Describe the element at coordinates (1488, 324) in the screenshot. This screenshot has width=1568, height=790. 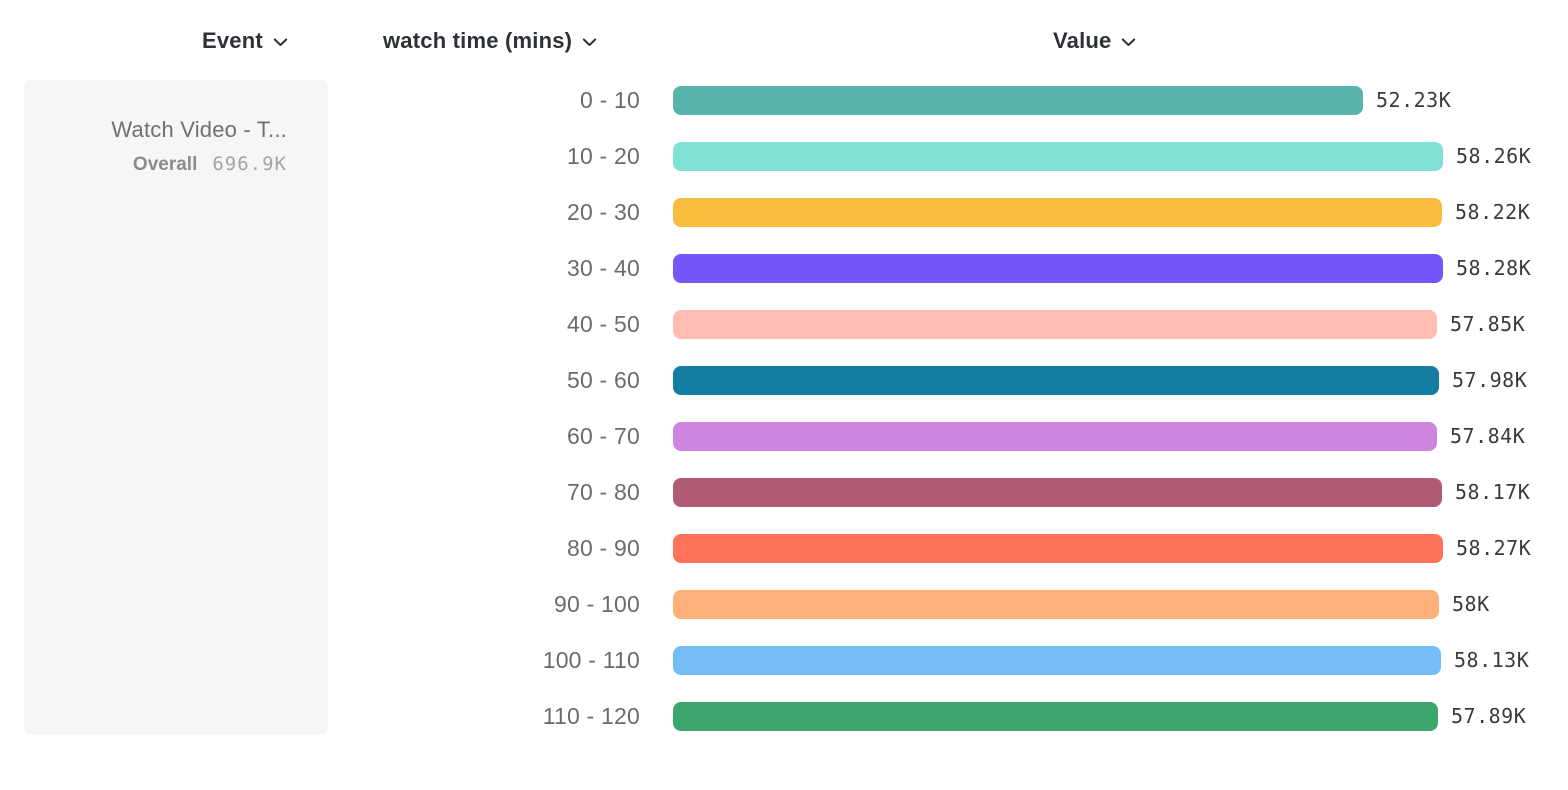
I see `value-label: 57.85K` at that location.